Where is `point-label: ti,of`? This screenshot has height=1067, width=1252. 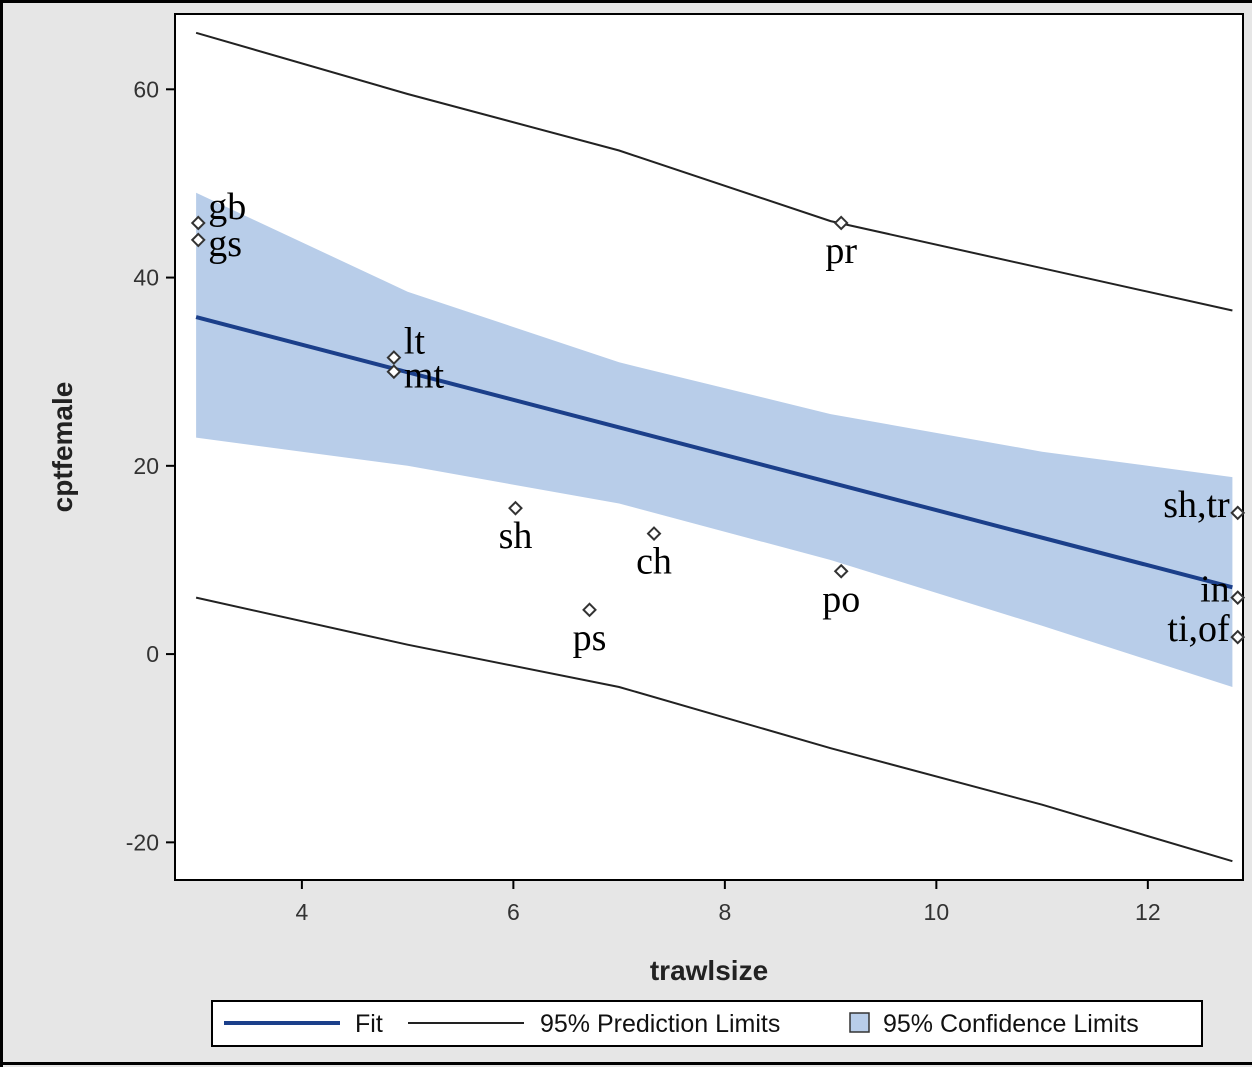
point-label: ti,of is located at coordinates (1198, 629).